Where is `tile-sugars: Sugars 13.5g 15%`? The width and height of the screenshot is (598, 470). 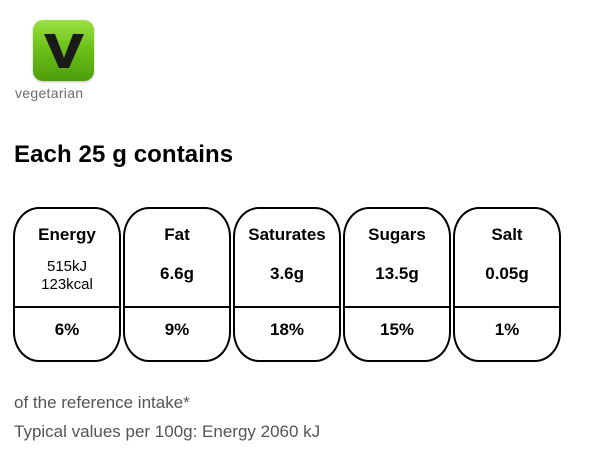
tile-sugars: Sugars 13.5g 15% is located at coordinates (397, 284).